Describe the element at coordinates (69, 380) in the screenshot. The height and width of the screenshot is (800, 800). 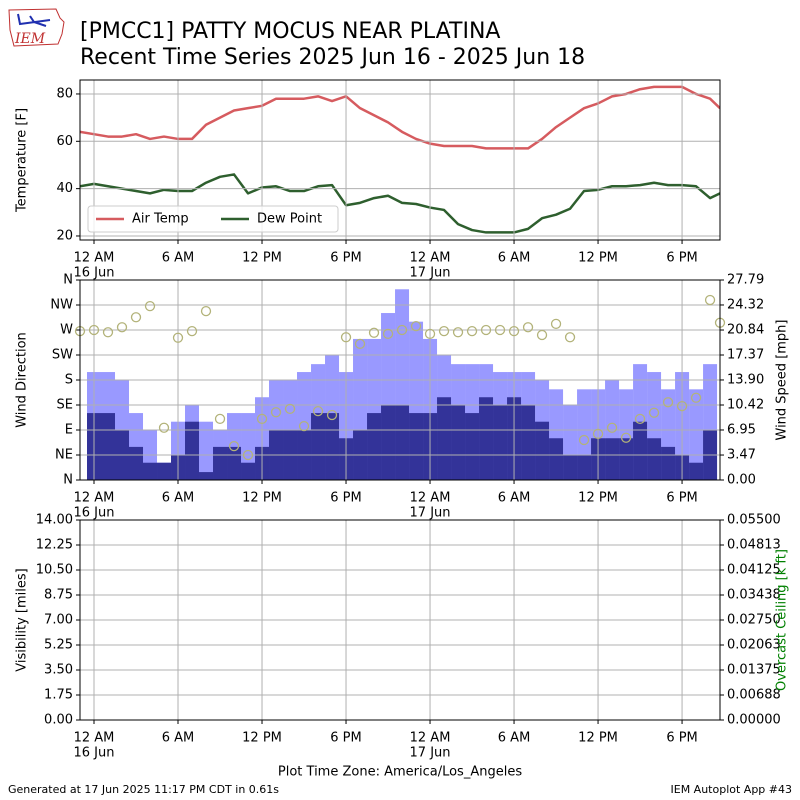
I see `y-tick-label: S` at that location.